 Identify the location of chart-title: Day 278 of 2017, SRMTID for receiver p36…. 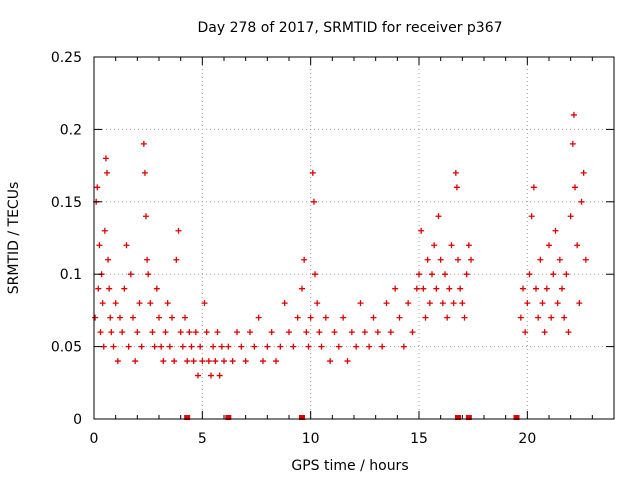
(349, 28).